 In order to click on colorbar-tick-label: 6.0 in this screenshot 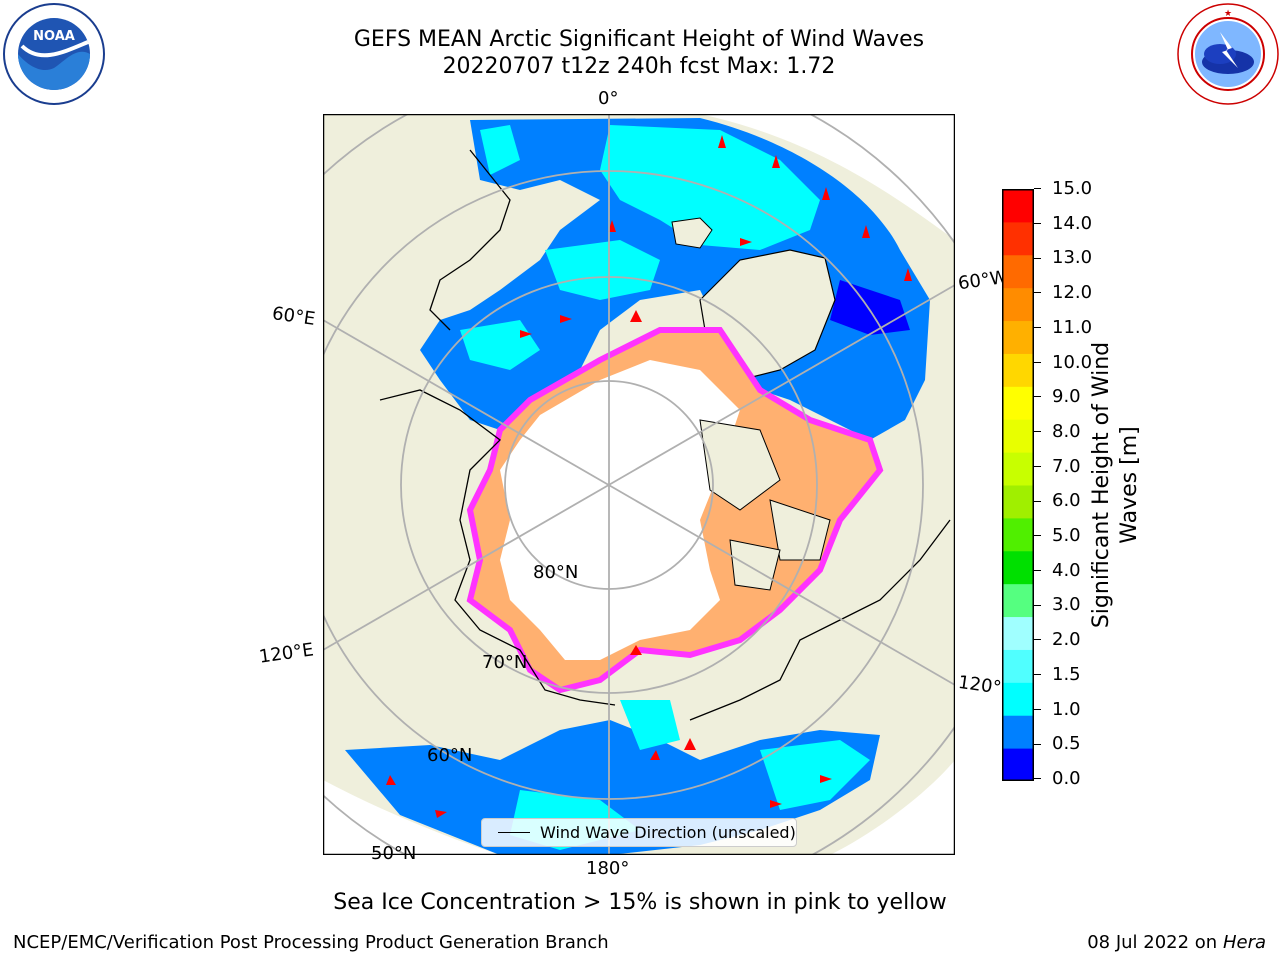, I will do `click(1066, 501)`.